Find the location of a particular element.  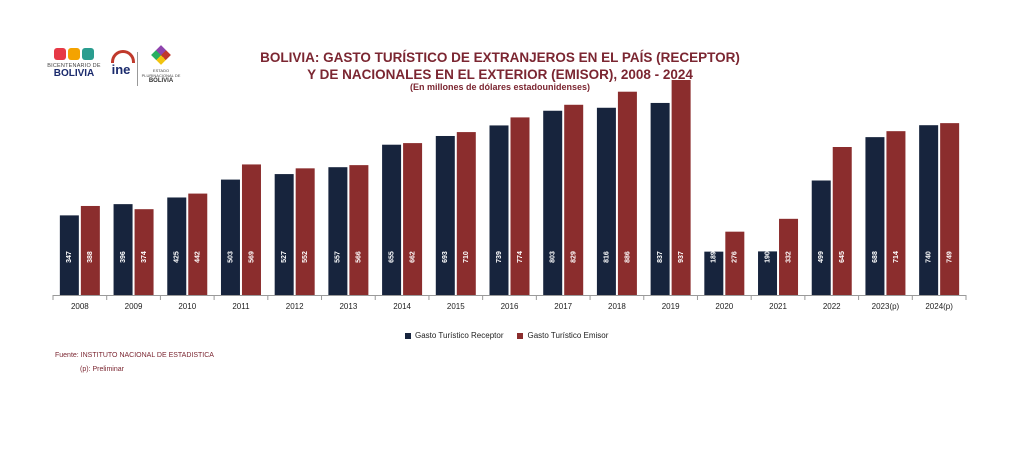

data-label: 829 is located at coordinates (574, 257).